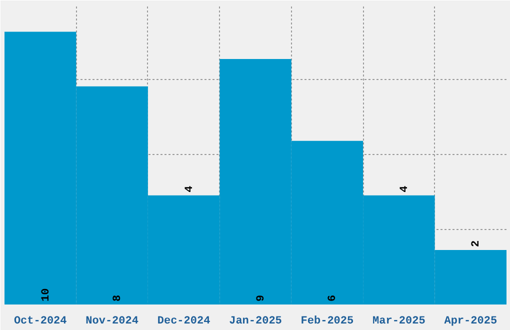 Image resolution: width=510 pixels, height=330 pixels. What do you see at coordinates (184, 322) in the screenshot?
I see `x-tick-label: Dec-2024` at bounding box center [184, 322].